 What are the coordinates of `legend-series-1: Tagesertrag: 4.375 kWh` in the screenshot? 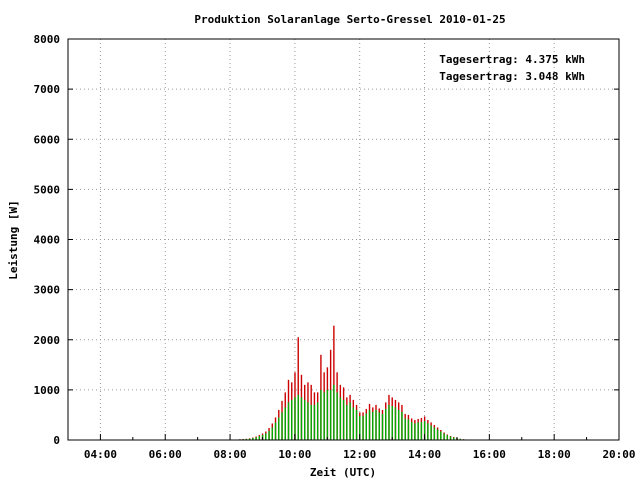 It's located at (512, 59).